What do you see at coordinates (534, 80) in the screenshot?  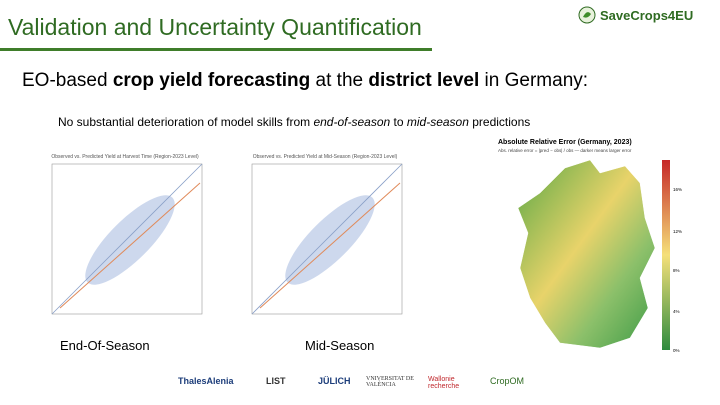 I see `heading-part: in Germany:` at bounding box center [534, 80].